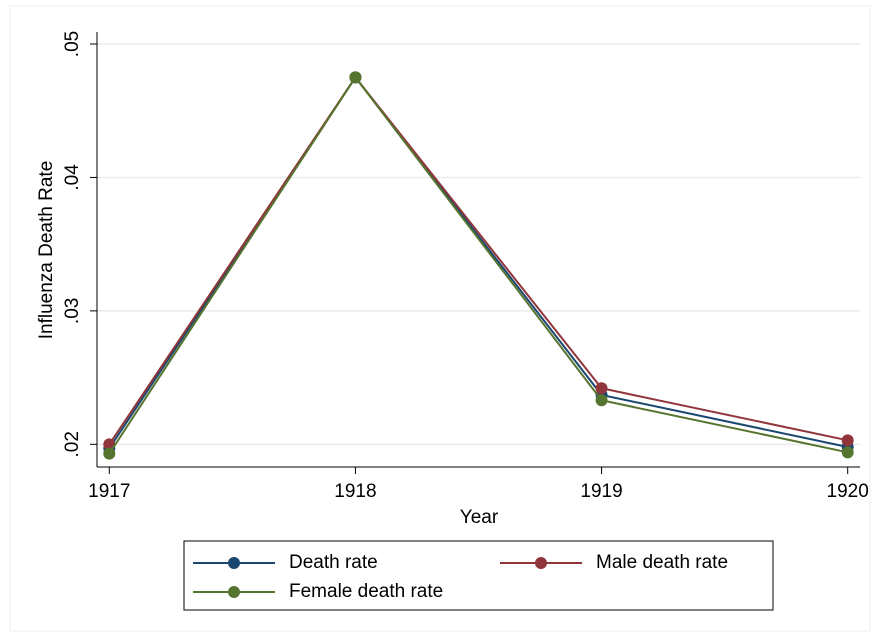 This screenshot has height=637, width=875. What do you see at coordinates (366, 591) in the screenshot?
I see `legend-label: Female death rate` at bounding box center [366, 591].